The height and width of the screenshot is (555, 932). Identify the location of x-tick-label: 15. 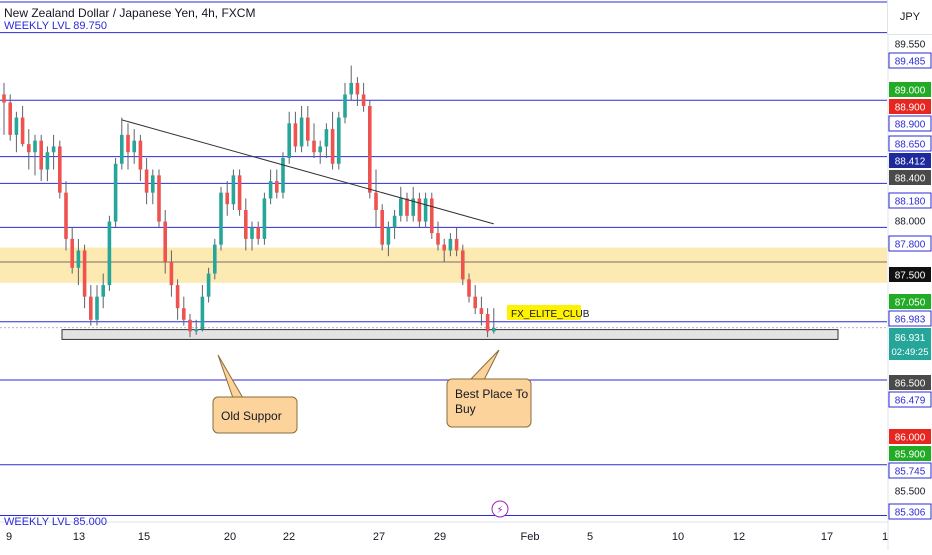
(144, 537).